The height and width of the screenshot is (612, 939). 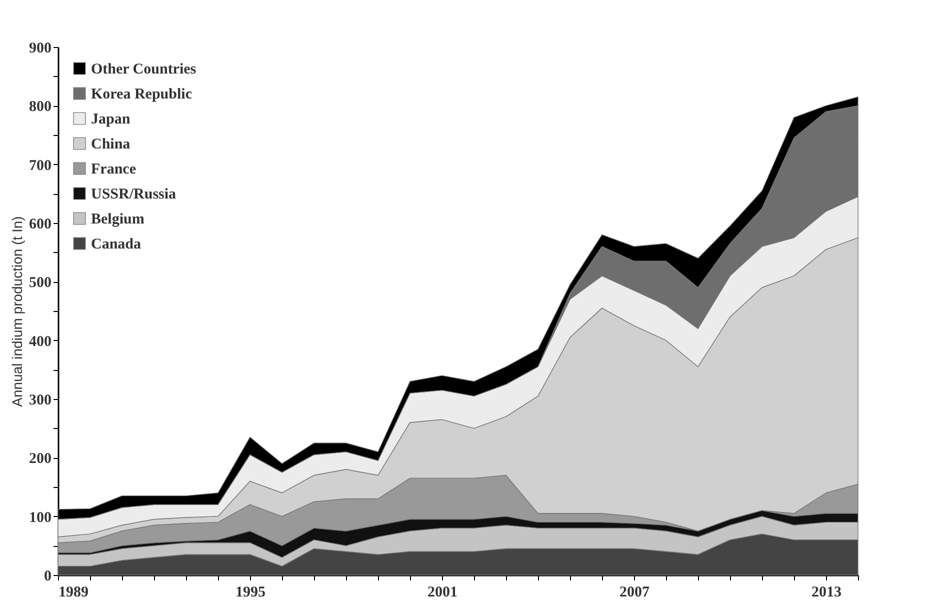 What do you see at coordinates (827, 592) in the screenshot?
I see `x-tick-label: 2013` at bounding box center [827, 592].